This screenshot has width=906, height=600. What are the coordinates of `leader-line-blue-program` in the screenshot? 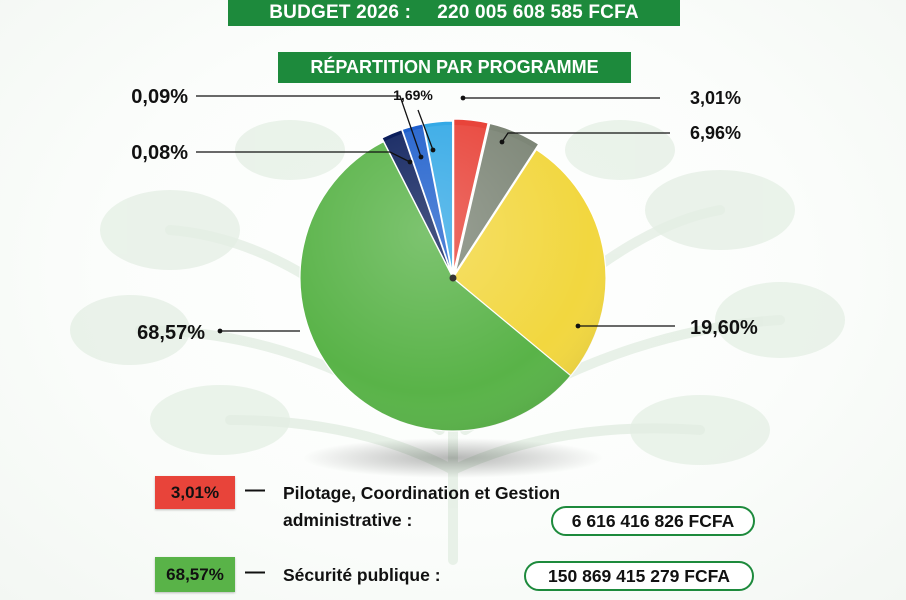 It's located at (309, 126).